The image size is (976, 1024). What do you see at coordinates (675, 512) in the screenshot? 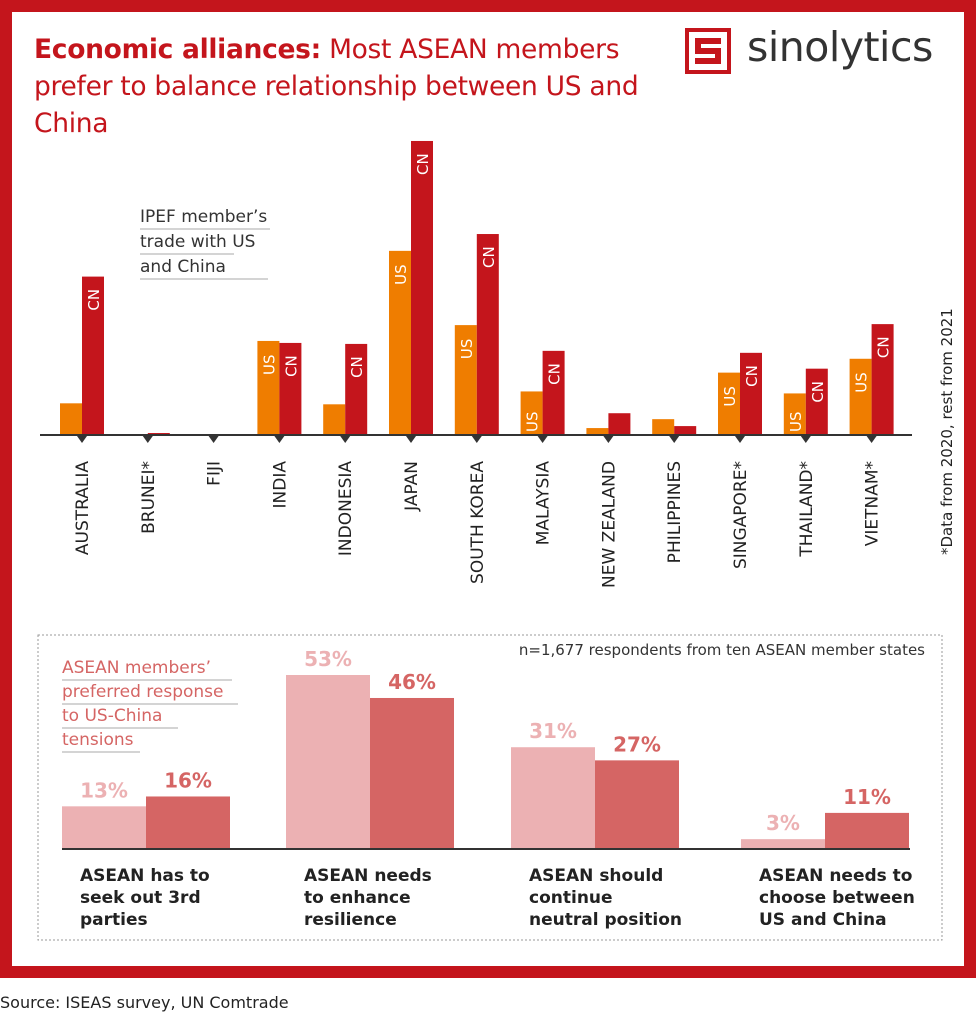
I see `category-label: PHILIPPINES` at bounding box center [675, 512].